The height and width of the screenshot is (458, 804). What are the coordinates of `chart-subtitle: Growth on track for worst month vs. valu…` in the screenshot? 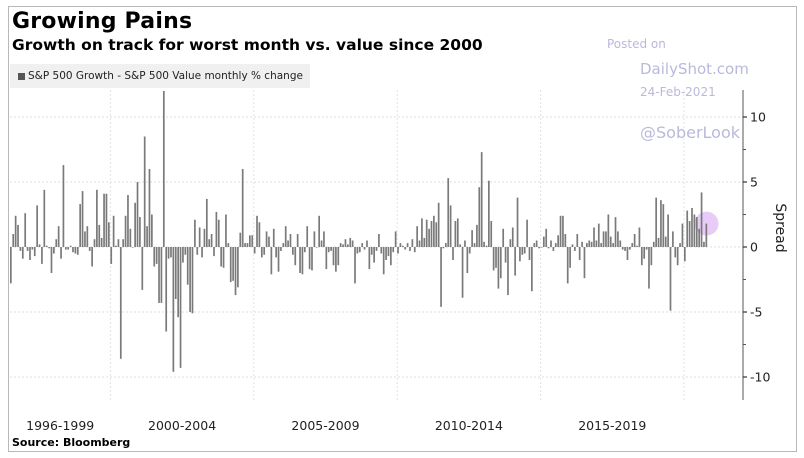 It's located at (247, 45).